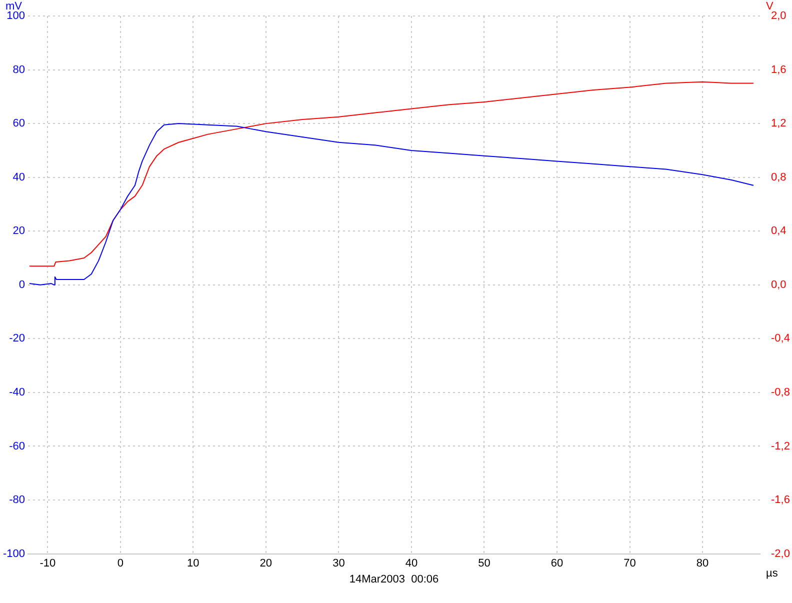 The height and width of the screenshot is (603, 792). I want to click on y-tick-label: 0, so click(21, 284).